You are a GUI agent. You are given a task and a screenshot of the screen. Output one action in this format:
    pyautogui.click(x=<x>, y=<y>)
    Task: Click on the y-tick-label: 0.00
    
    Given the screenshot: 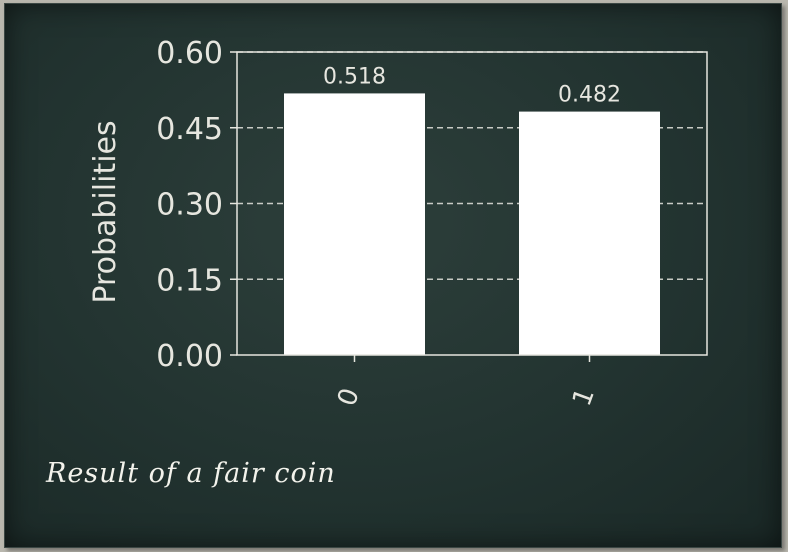 What is the action you would take?
    pyautogui.click(x=189, y=356)
    